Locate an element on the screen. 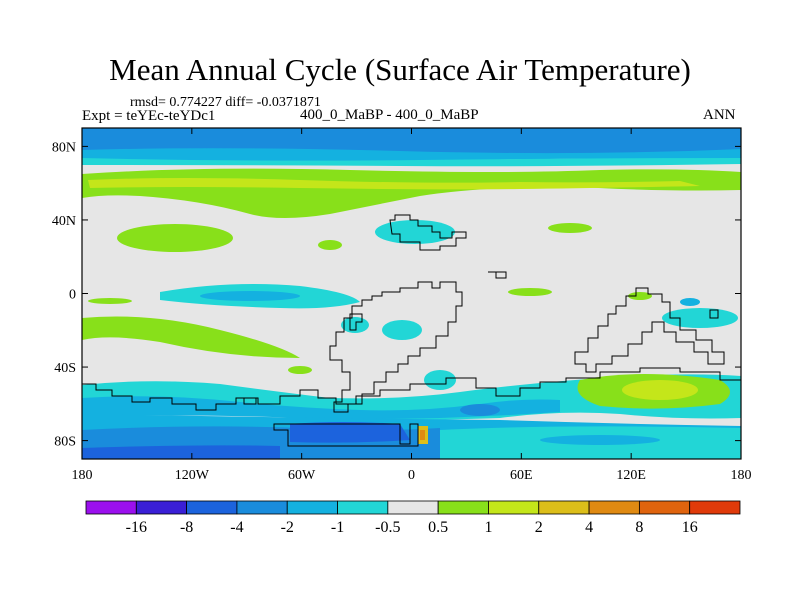 The image size is (800, 600). colorbar: -16 -8 -4 -2 -1 -0.5 0.5 1 2 4 8 16 is located at coordinates (413, 518).